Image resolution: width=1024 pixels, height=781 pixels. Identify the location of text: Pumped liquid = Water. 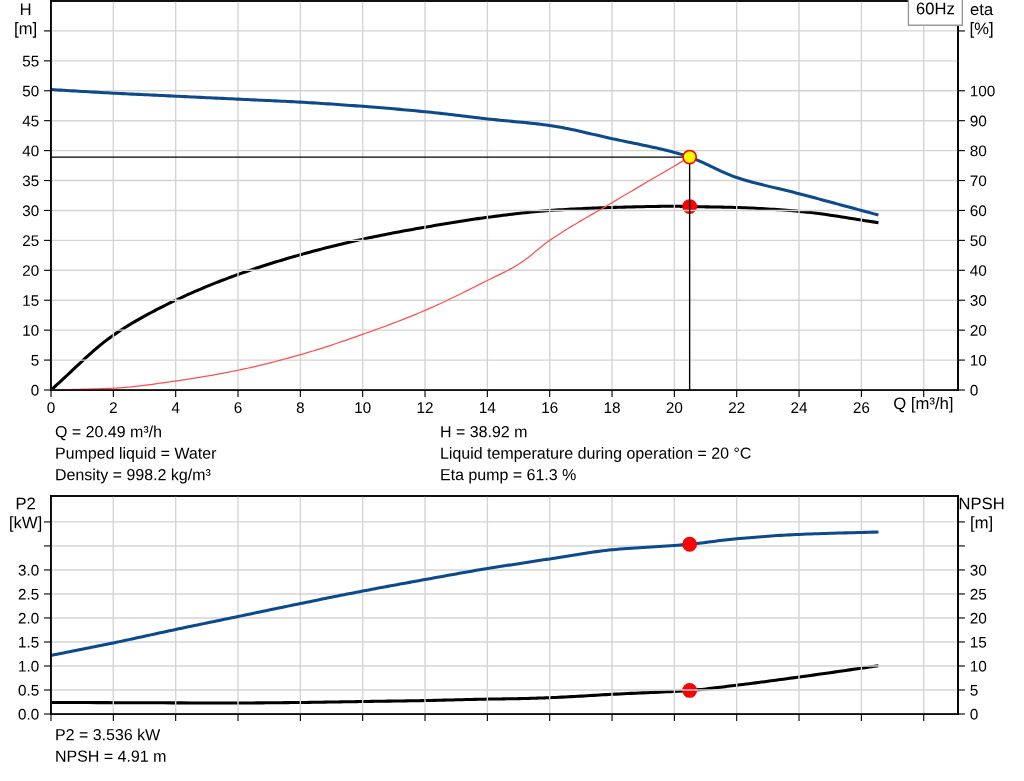
(136, 454).